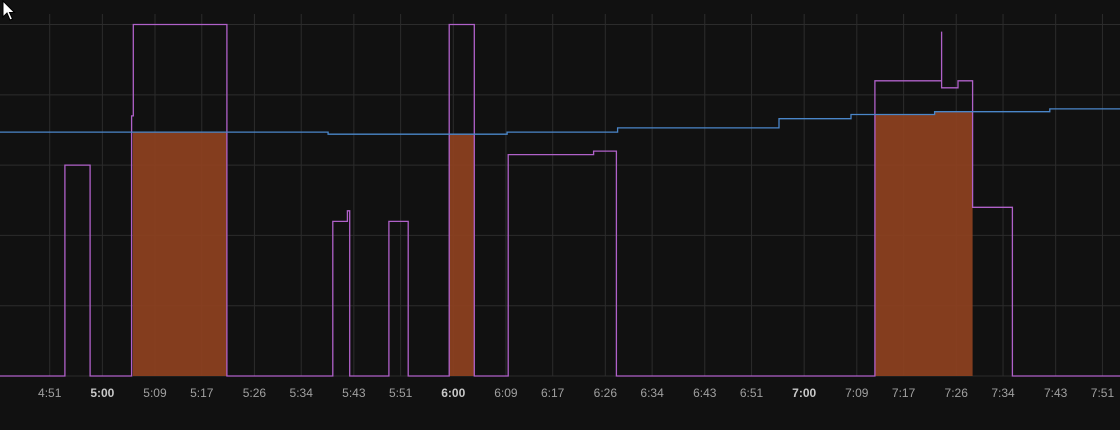 This screenshot has width=1120, height=430. Describe the element at coordinates (302, 393) in the screenshot. I see `x-tick-label: 5:34` at that location.